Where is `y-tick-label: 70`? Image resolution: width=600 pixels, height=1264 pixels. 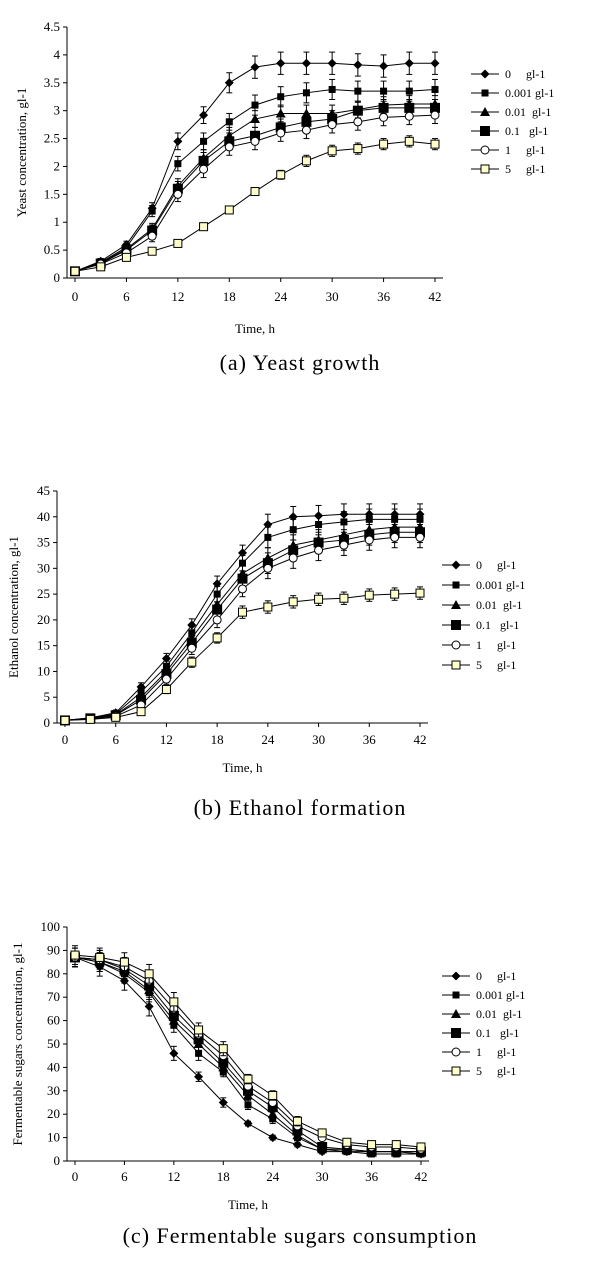
y-tick-label: 70 is located at coordinates (53, 996).